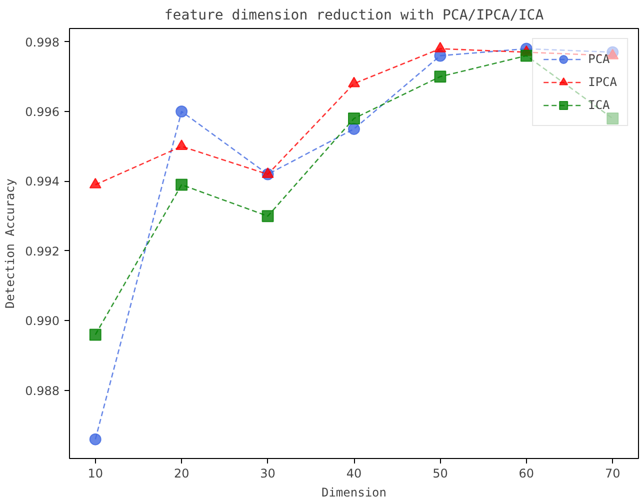  I want to click on y-tick-label: 0.998, so click(42, 42).